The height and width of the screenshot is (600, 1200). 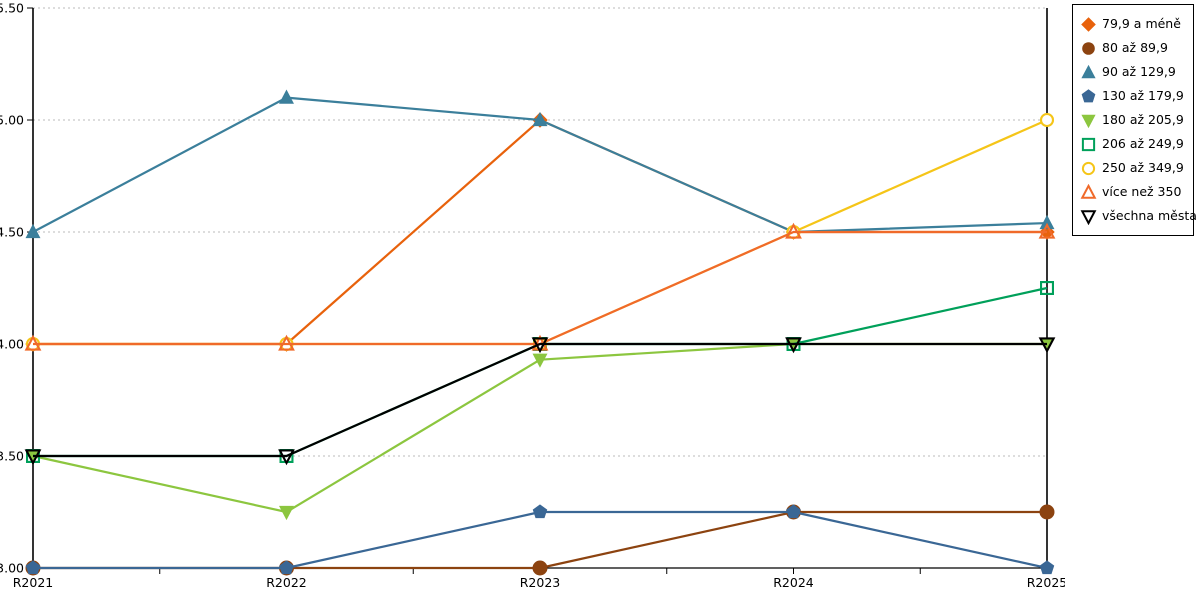 What do you see at coordinates (1149, 215) in the screenshot?
I see `legend-item-label: všechna města` at bounding box center [1149, 215].